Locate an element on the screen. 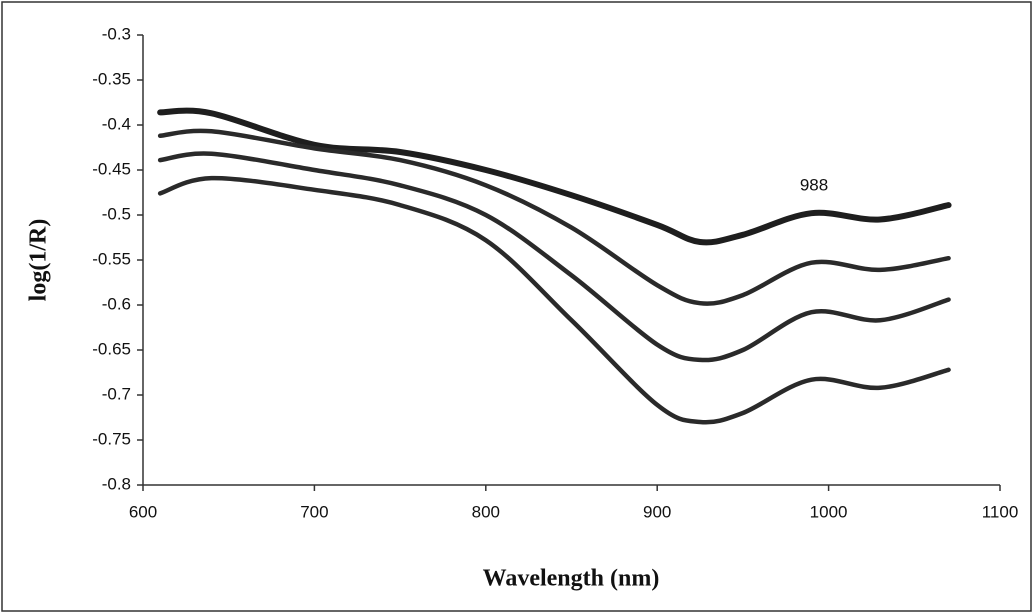  y-tick-label: -0.55 is located at coordinates (111, 258).